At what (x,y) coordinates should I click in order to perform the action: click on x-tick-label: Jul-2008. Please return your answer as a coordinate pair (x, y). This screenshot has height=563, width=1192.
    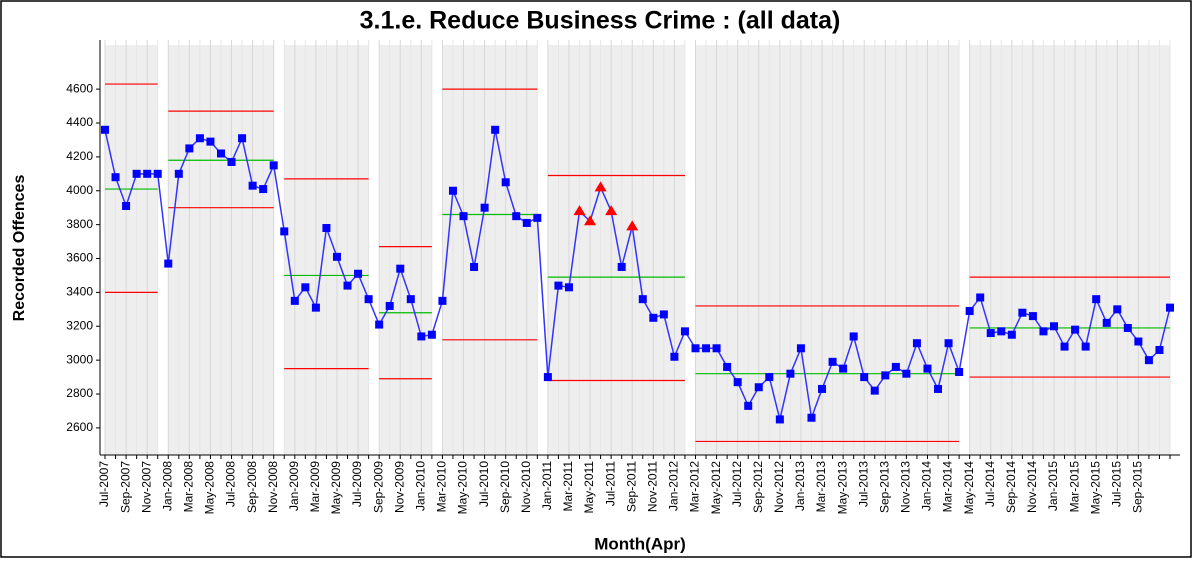
    Looking at the image, I should click on (231, 484).